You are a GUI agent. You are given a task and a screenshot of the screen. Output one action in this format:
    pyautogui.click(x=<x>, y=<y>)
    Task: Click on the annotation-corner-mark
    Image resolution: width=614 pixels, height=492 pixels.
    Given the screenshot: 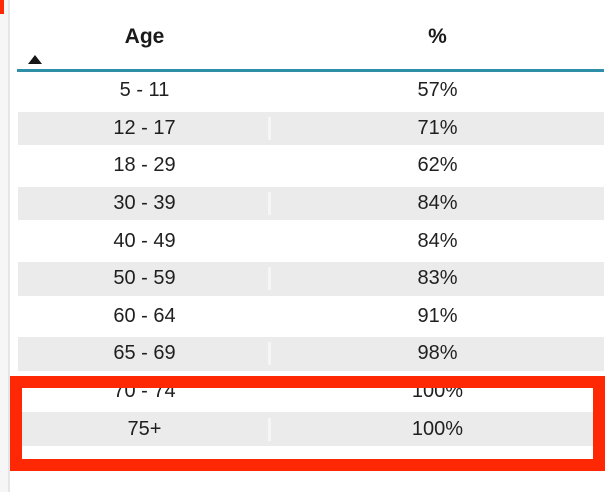 What is the action you would take?
    pyautogui.click(x=2, y=7)
    